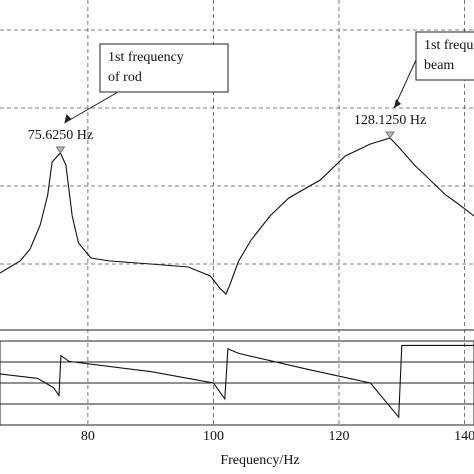 The width and height of the screenshot is (474, 474). I want to click on x-tick-label: 80, so click(88, 436).